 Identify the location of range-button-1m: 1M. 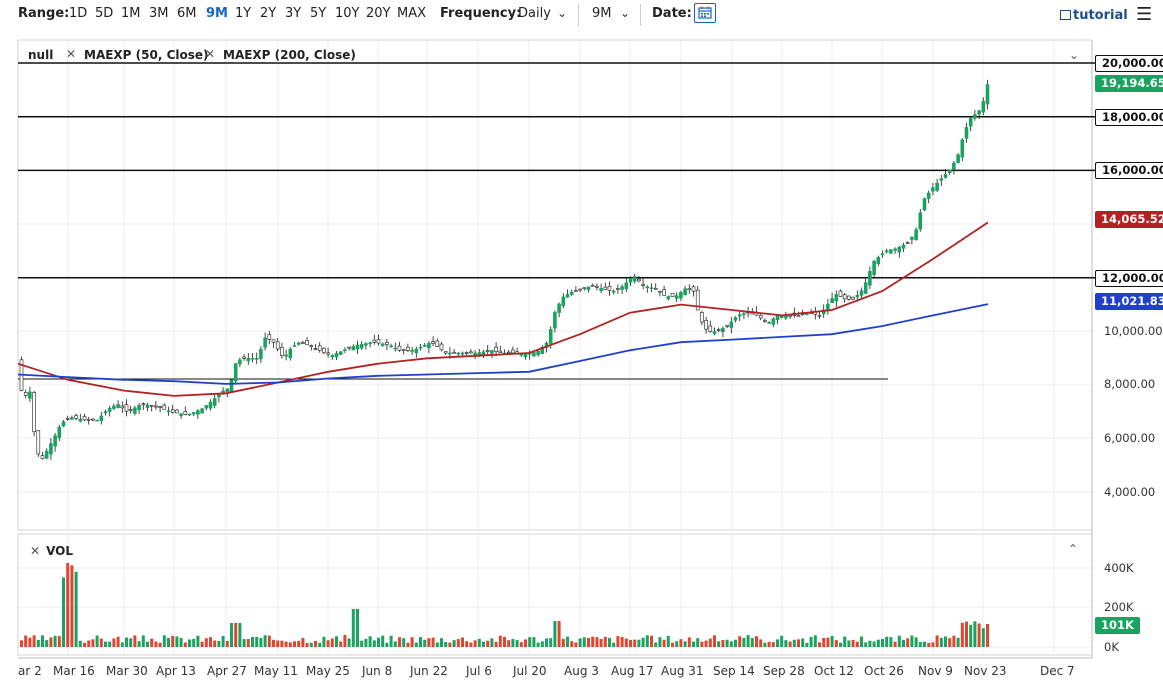
(131, 13).